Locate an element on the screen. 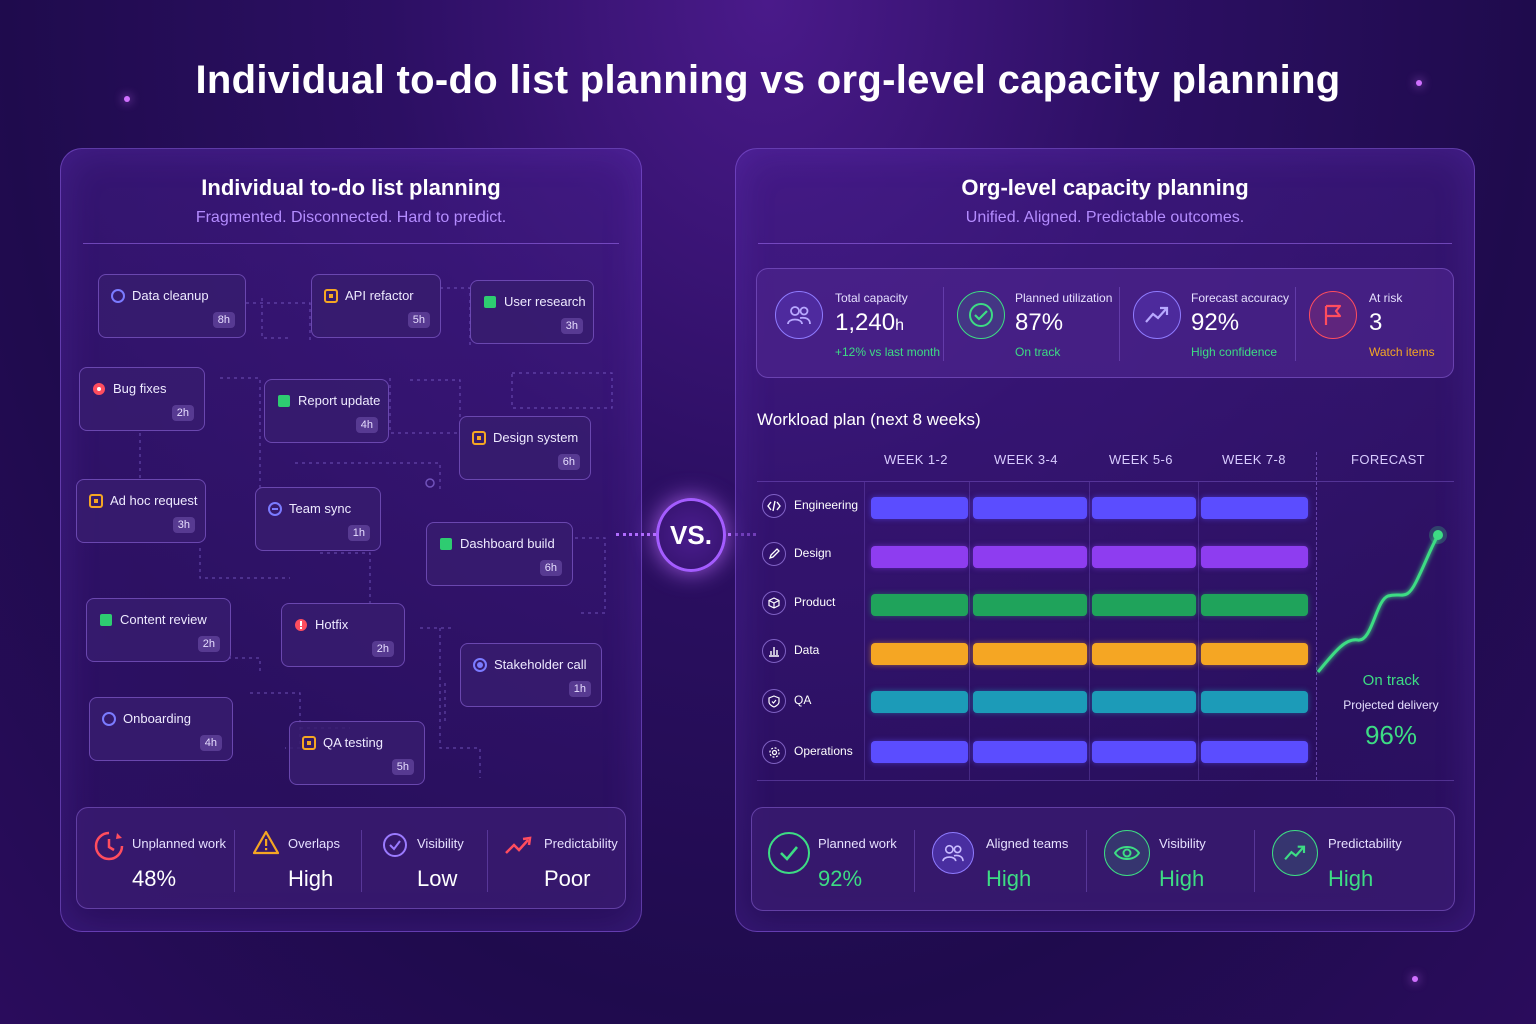 The height and width of the screenshot is (1024, 1536). task-card: QA testing 5h is located at coordinates (357, 753).